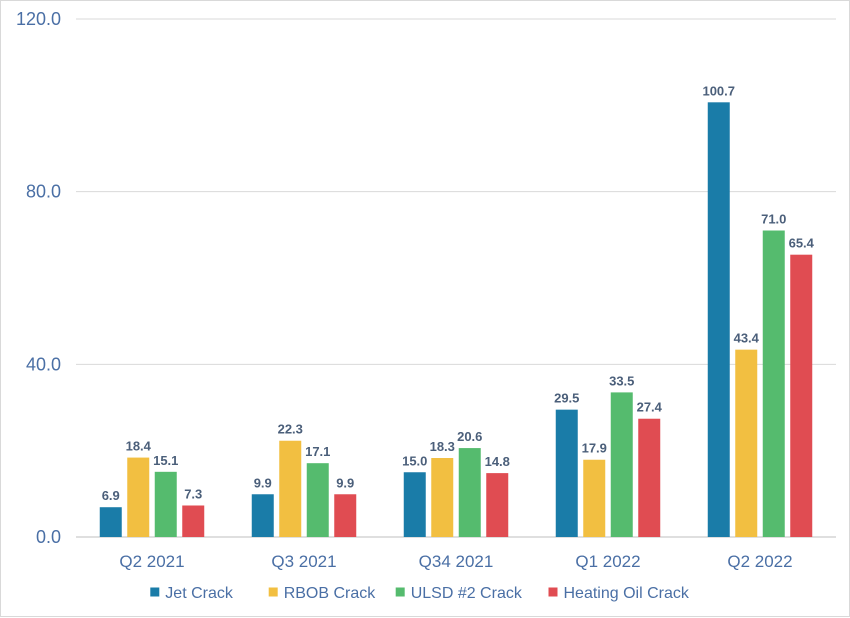 This screenshot has height=618, width=850. What do you see at coordinates (330, 593) in the screenshot?
I see `legend-label: RBOB Crack` at bounding box center [330, 593].